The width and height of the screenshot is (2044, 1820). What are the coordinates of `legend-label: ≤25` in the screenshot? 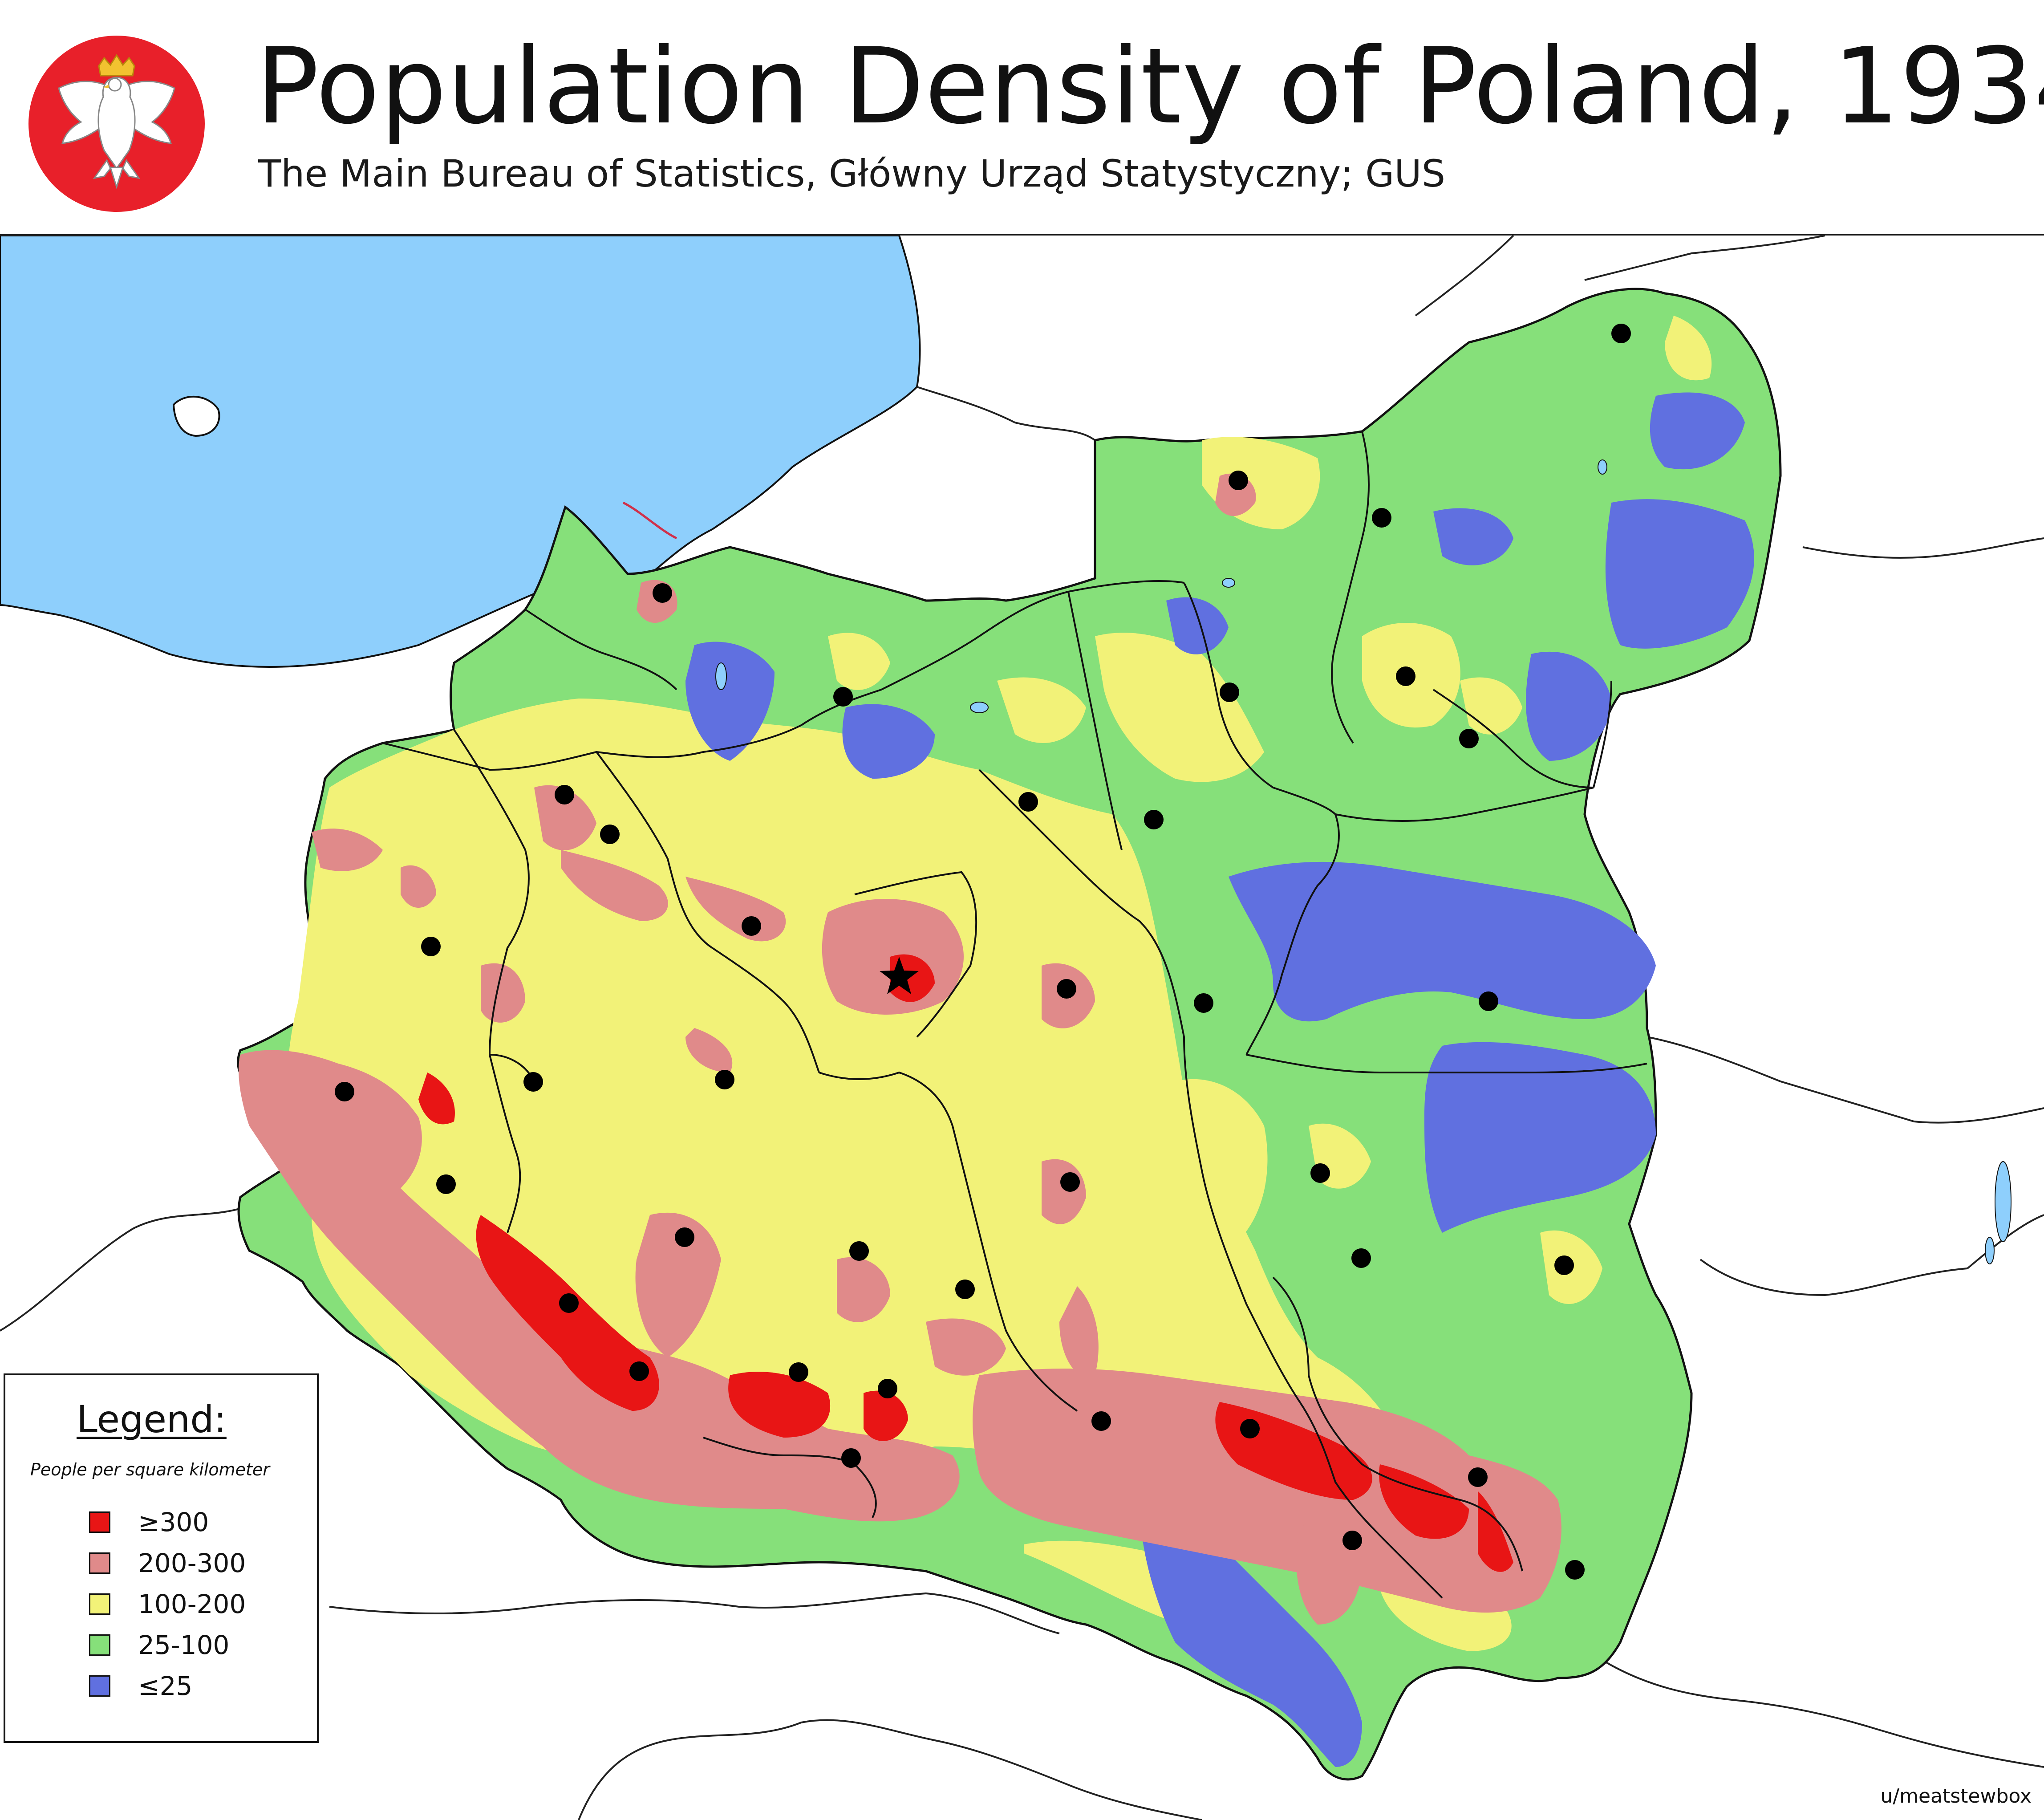 It's located at (165, 1686).